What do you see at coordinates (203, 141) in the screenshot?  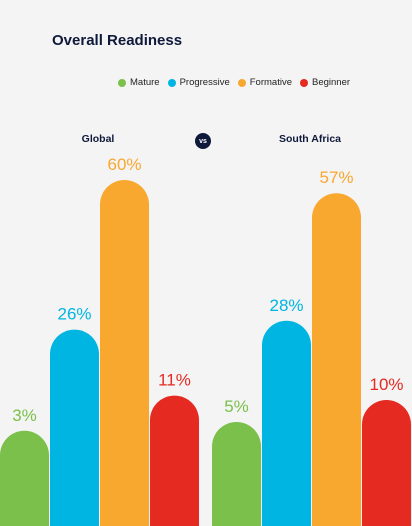 I see `vs-badge: vs` at bounding box center [203, 141].